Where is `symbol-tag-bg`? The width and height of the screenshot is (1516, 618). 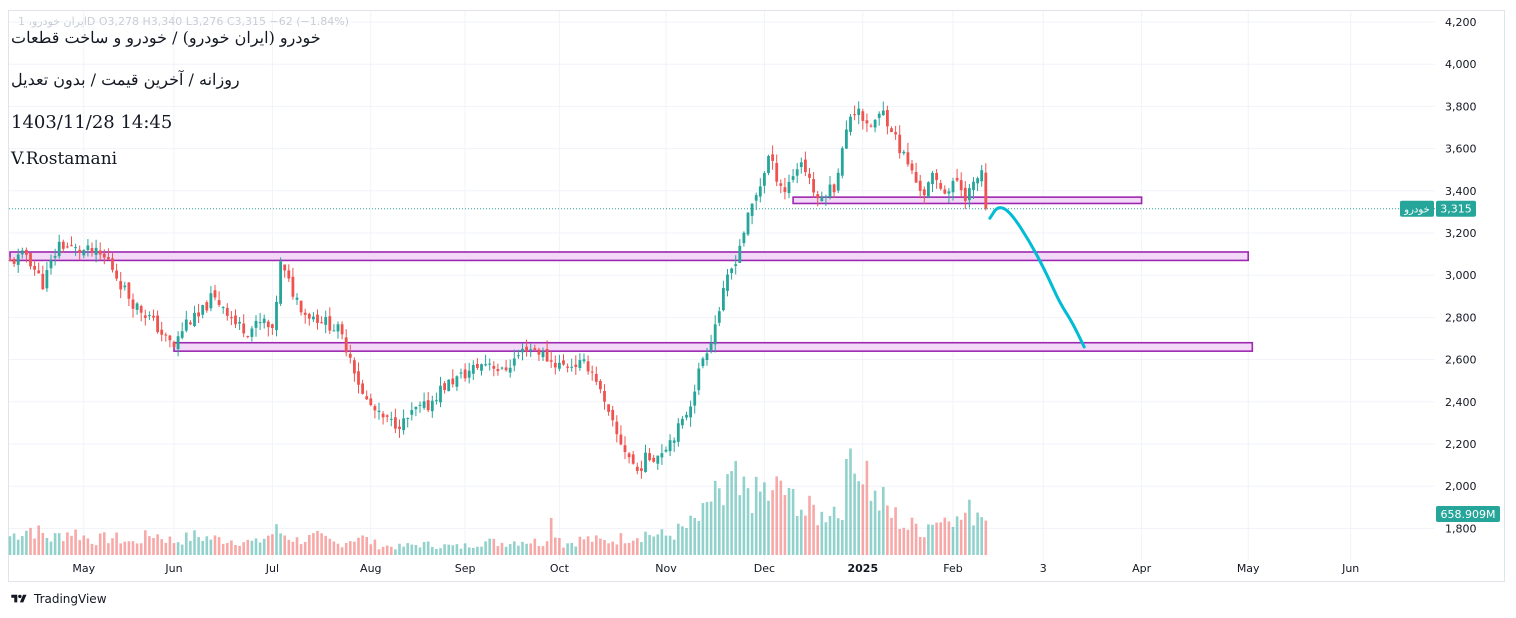 symbol-tag-bg is located at coordinates (1417, 208).